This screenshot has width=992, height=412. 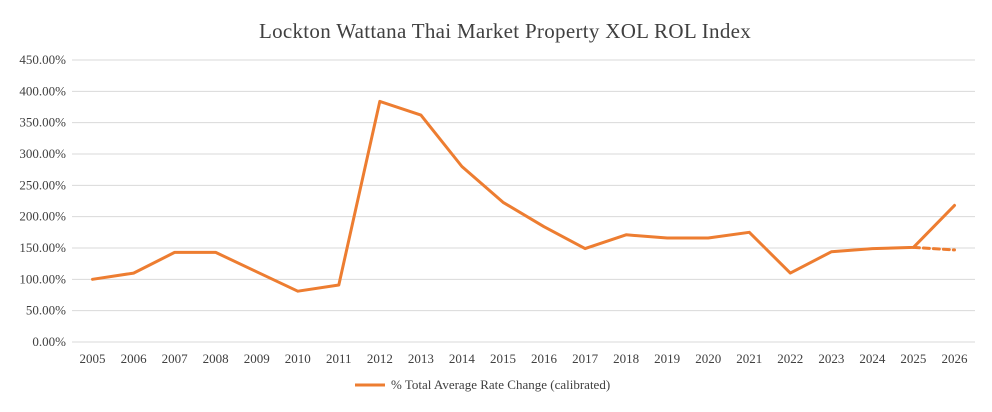 I want to click on y-tick-label: 350.00%, so click(x=42, y=122).